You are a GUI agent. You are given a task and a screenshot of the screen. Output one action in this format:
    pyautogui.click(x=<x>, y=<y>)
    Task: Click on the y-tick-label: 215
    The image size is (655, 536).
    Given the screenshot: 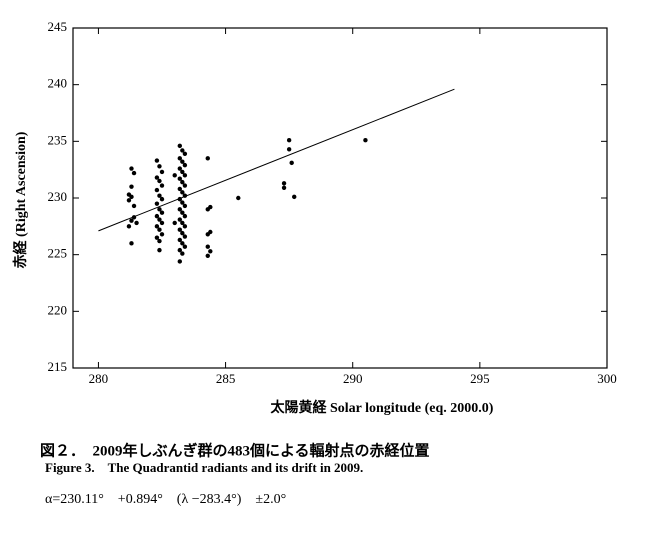 What is the action you would take?
    pyautogui.click(x=58, y=366)
    